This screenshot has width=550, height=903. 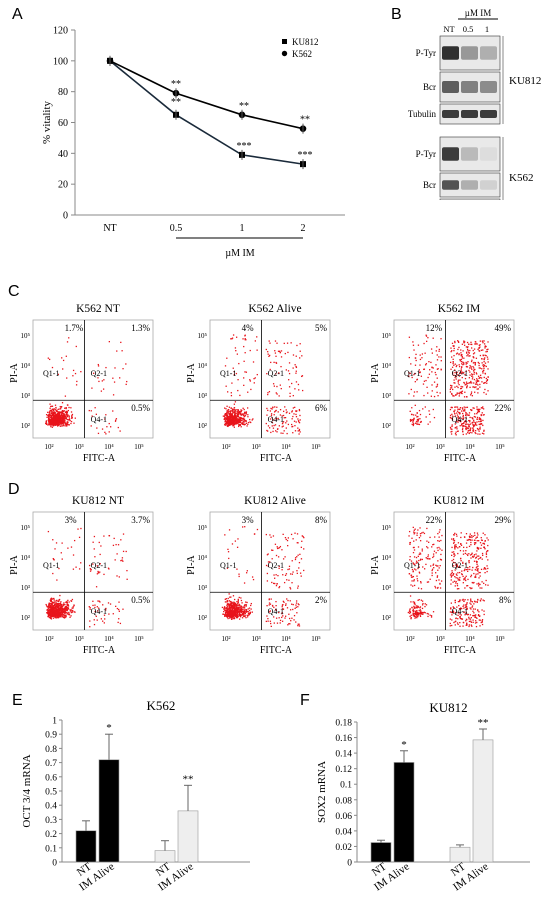 What do you see at coordinates (286, 639) in the screenshot?
I see `flow-x-tick: 10⁴` at bounding box center [286, 639].